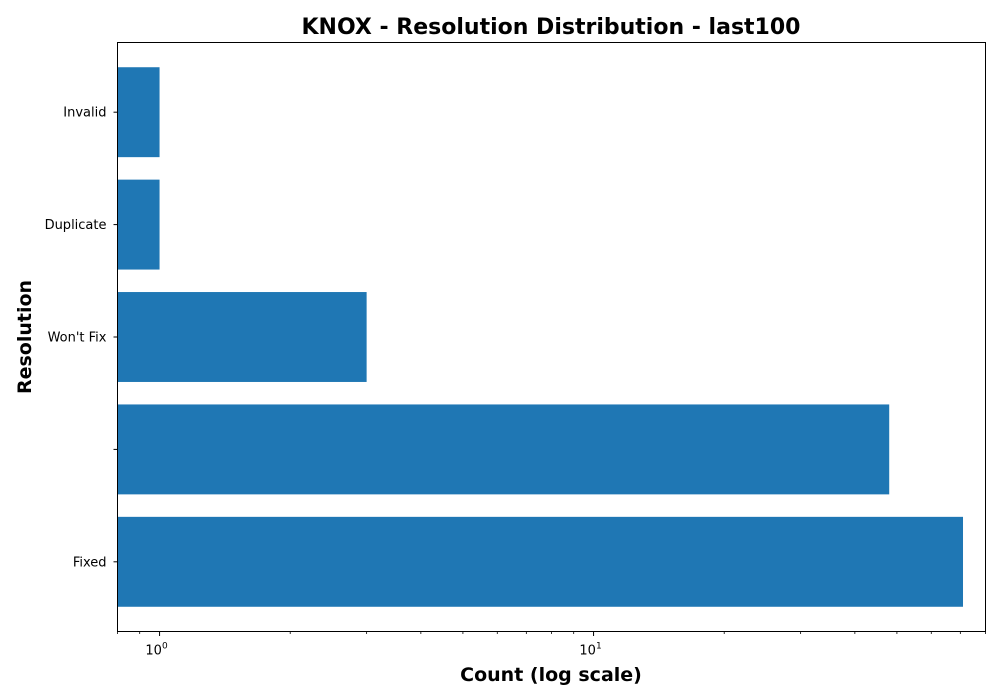 This screenshot has height=700, width=1000. Describe the element at coordinates (138, 112) in the screenshot. I see `bar-invalid` at that location.